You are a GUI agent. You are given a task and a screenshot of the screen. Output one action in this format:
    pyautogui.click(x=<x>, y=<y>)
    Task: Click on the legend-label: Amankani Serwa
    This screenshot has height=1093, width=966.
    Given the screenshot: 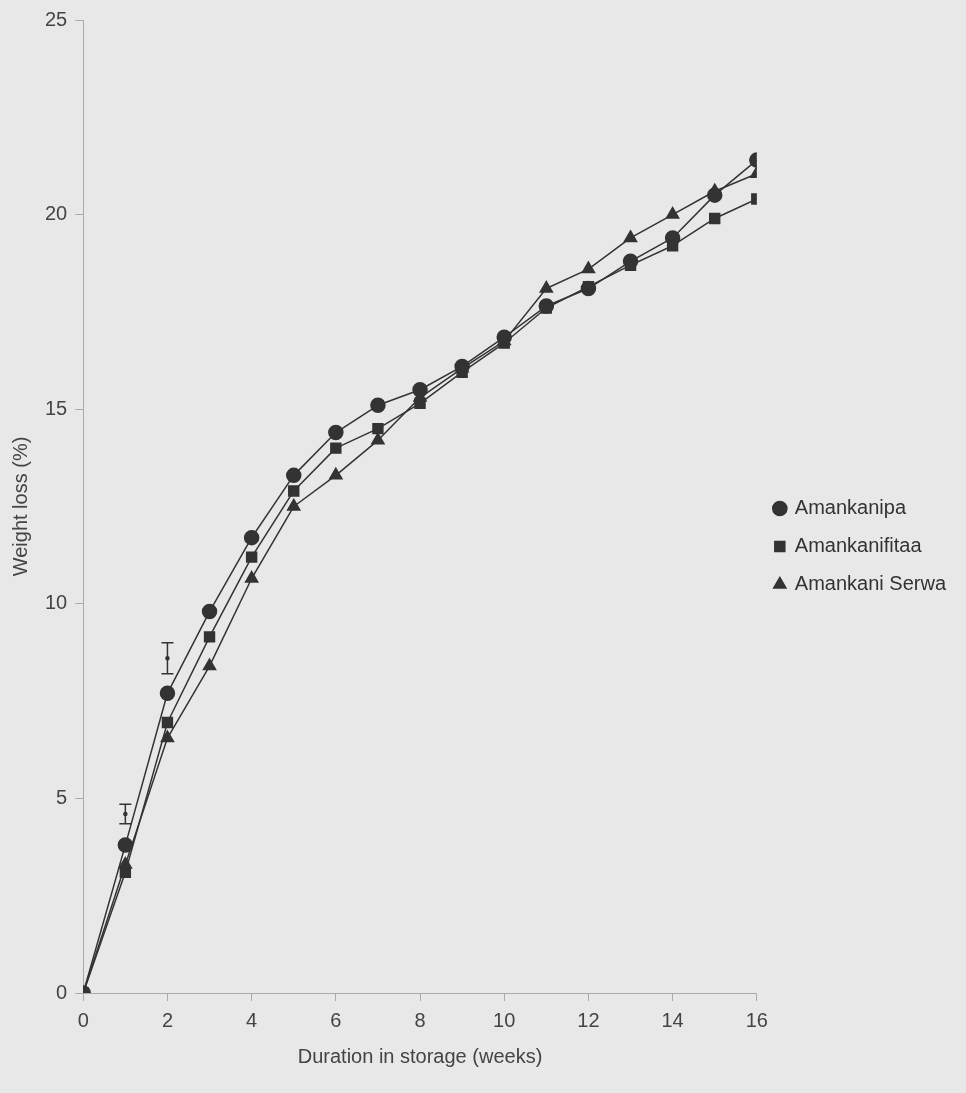 What is the action you would take?
    pyautogui.click(x=870, y=583)
    